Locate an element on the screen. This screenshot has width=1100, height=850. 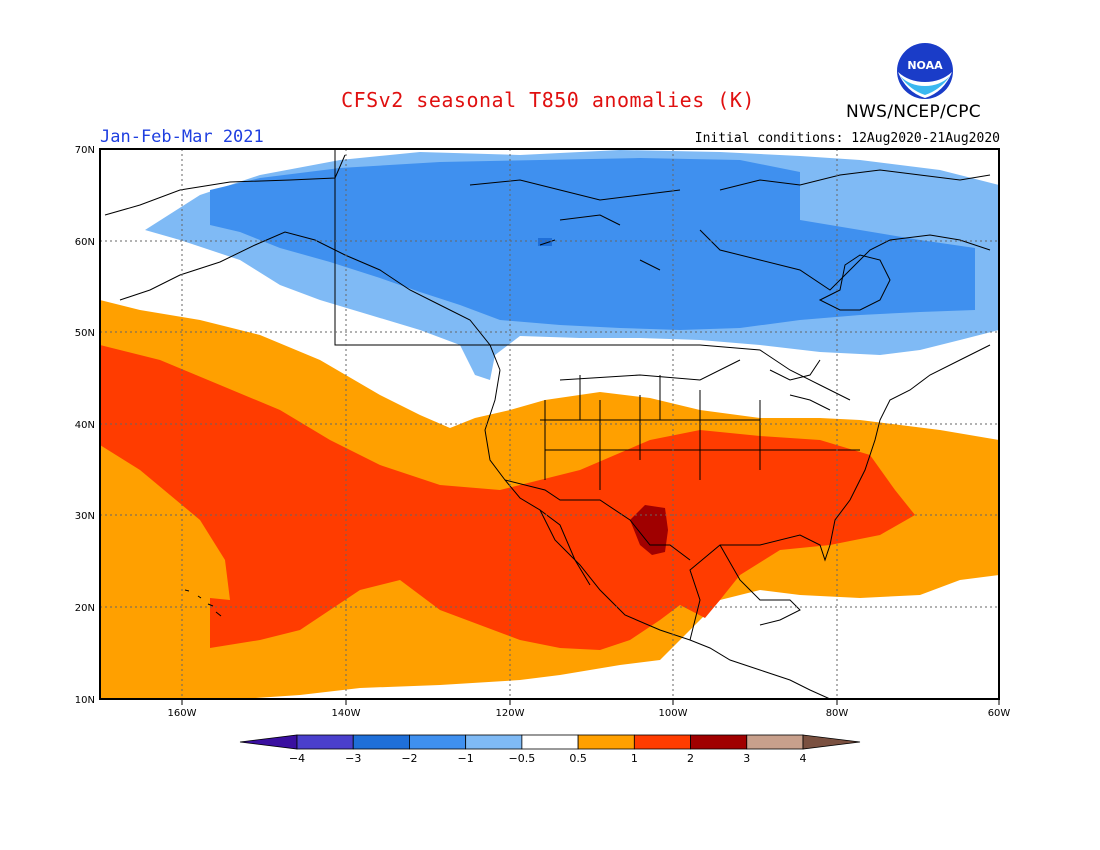
initial-conditions-label: Initial conditions: 12Aug2020-21Aug2020 is located at coordinates (847, 138).